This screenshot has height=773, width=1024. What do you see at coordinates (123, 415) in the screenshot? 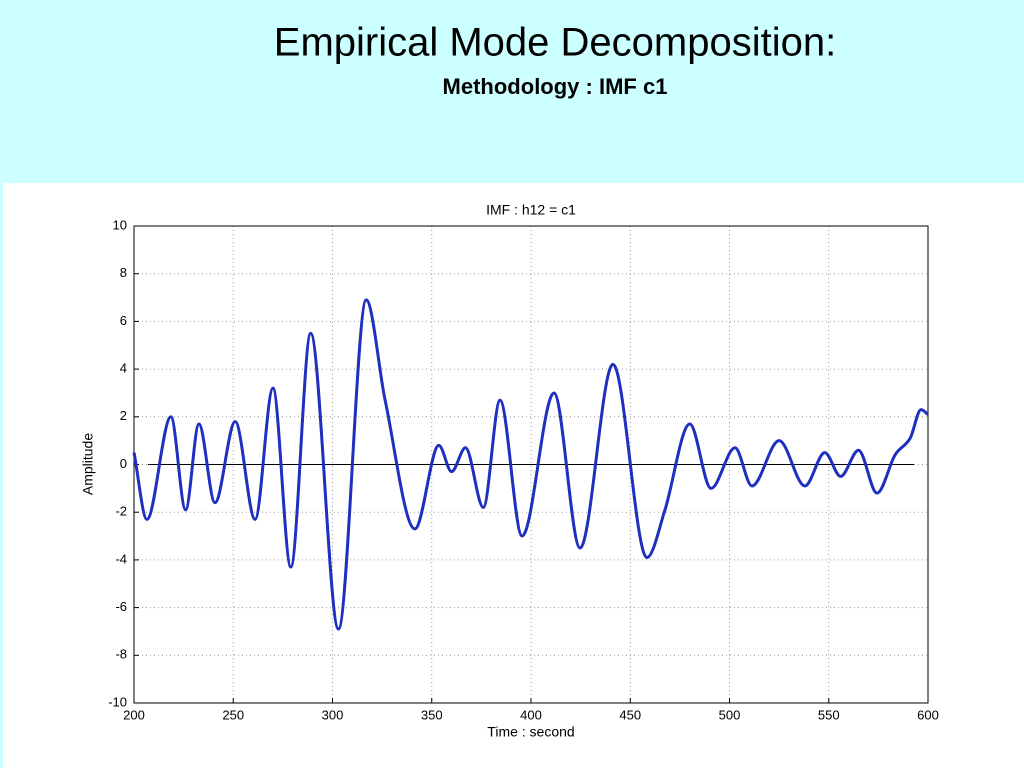
I see `y-tick-label: 2` at bounding box center [123, 415].